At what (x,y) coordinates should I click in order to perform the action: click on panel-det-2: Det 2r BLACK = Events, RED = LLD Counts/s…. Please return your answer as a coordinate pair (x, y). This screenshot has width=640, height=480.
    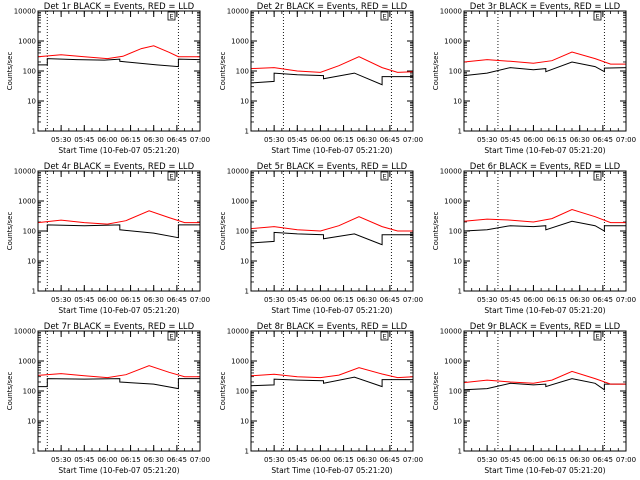
    Looking at the image, I should click on (321, 78).